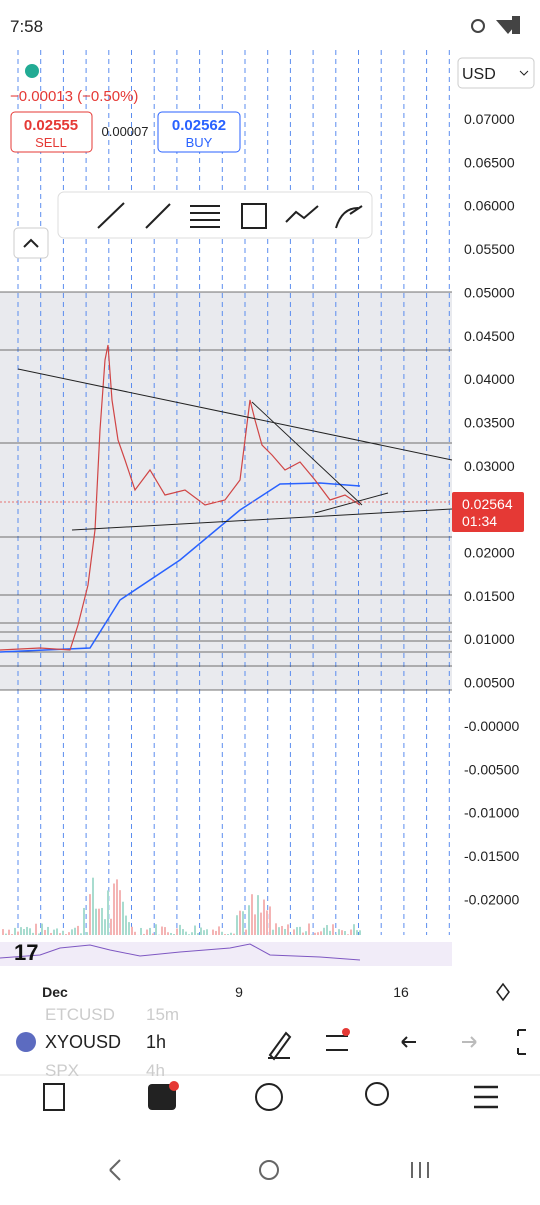 Image resolution: width=540 pixels, height=1205 pixels. Describe the element at coordinates (491, 769) in the screenshot. I see `price-label: -0.00500` at that location.